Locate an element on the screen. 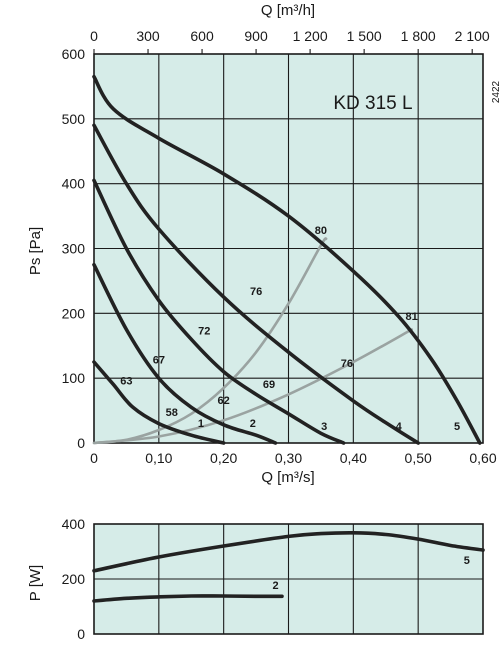  x-tick-label: 0,50 is located at coordinates (418, 458).